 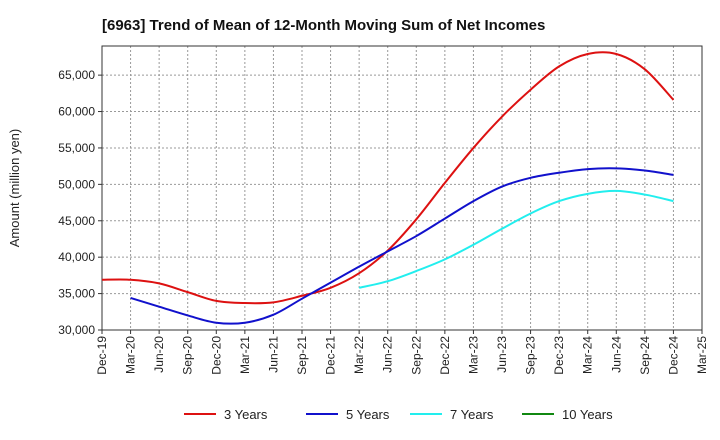 What do you see at coordinates (76, 221) in the screenshot?
I see `y-tick-label: 45,000` at bounding box center [76, 221].